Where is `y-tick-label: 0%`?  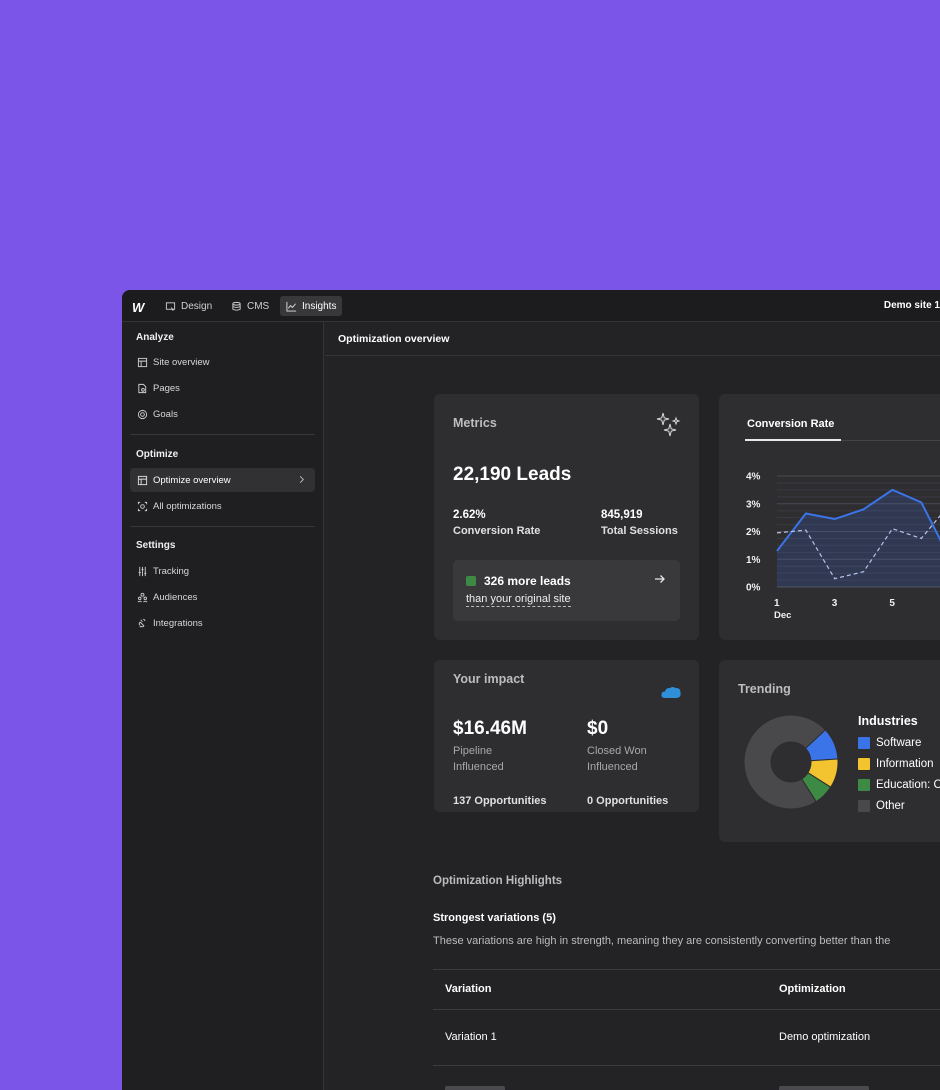
y-tick-label: 0% is located at coordinates (753, 588).